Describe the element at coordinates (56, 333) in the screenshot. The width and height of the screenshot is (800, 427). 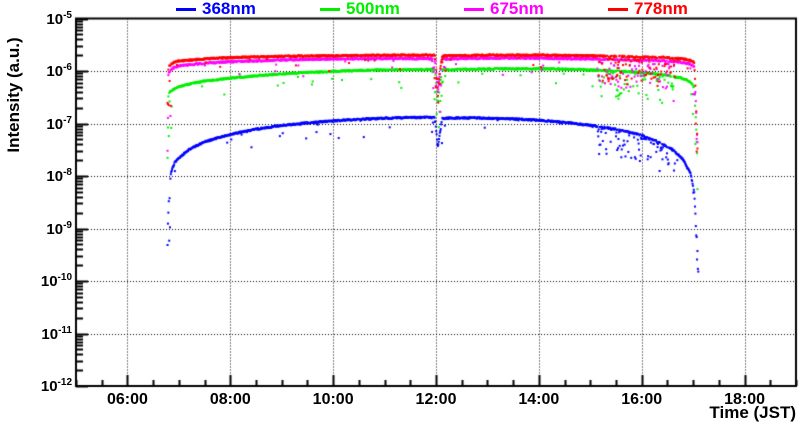
I see `y-tick-label-10e-11: 10⁻¹¹` at that location.